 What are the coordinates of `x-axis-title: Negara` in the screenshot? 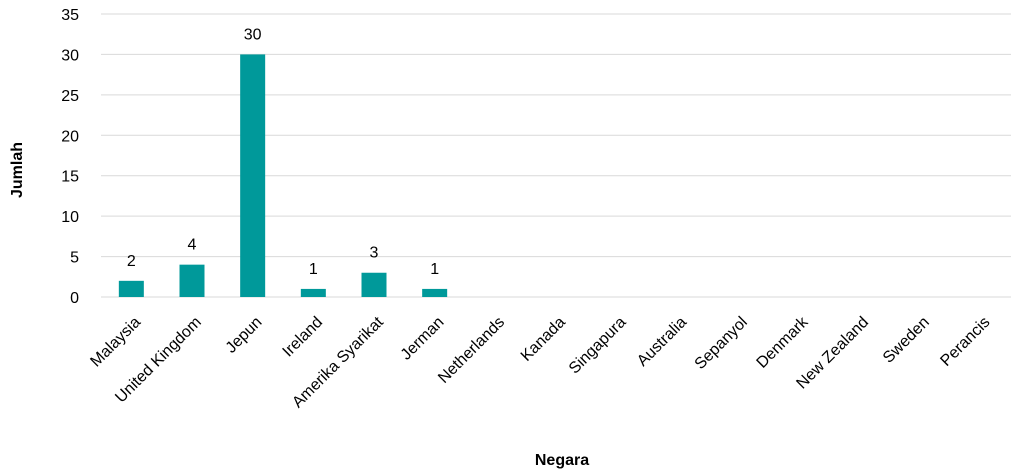 It's located at (562, 460).